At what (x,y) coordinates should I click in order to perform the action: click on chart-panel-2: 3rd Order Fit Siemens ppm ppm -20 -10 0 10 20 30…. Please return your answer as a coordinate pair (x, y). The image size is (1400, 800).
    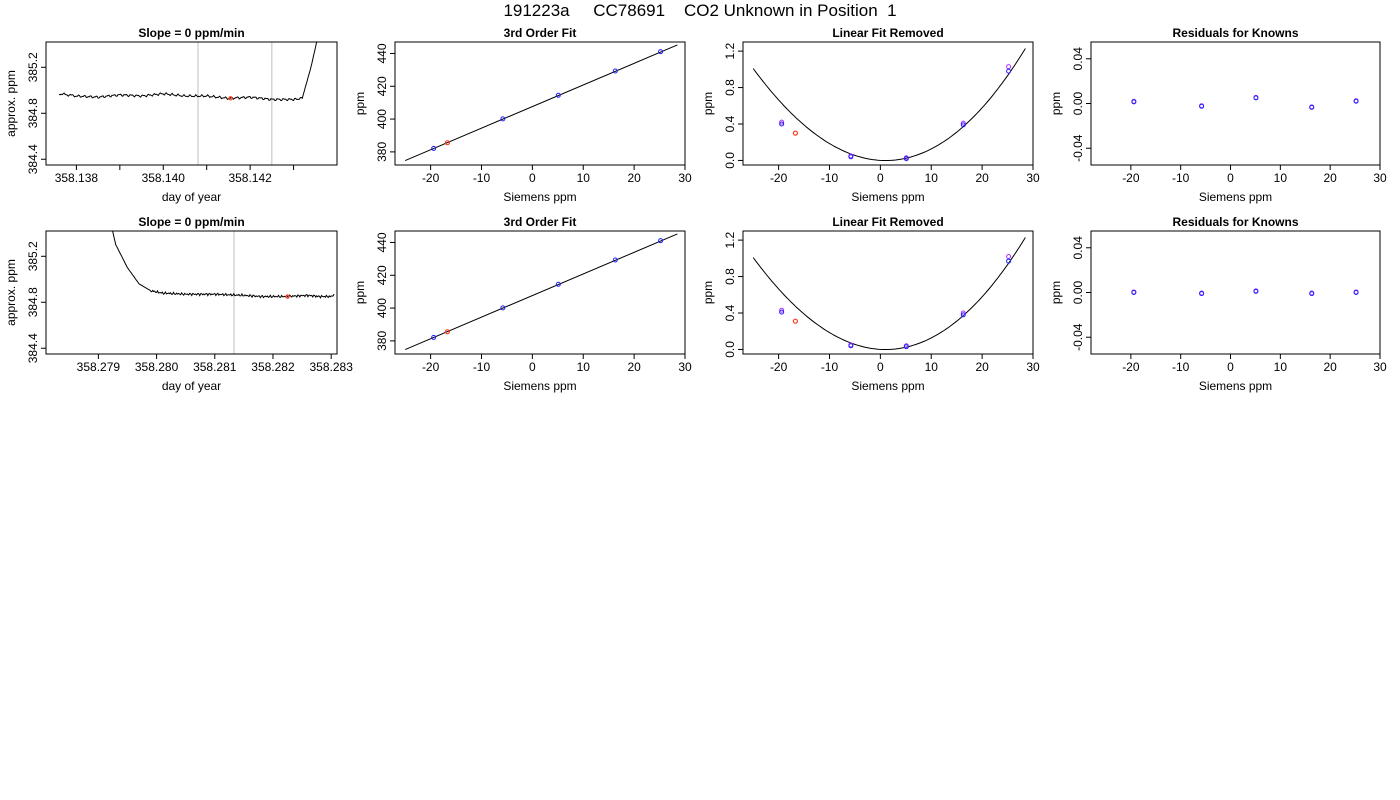
    Looking at the image, I should click on (522, 115).